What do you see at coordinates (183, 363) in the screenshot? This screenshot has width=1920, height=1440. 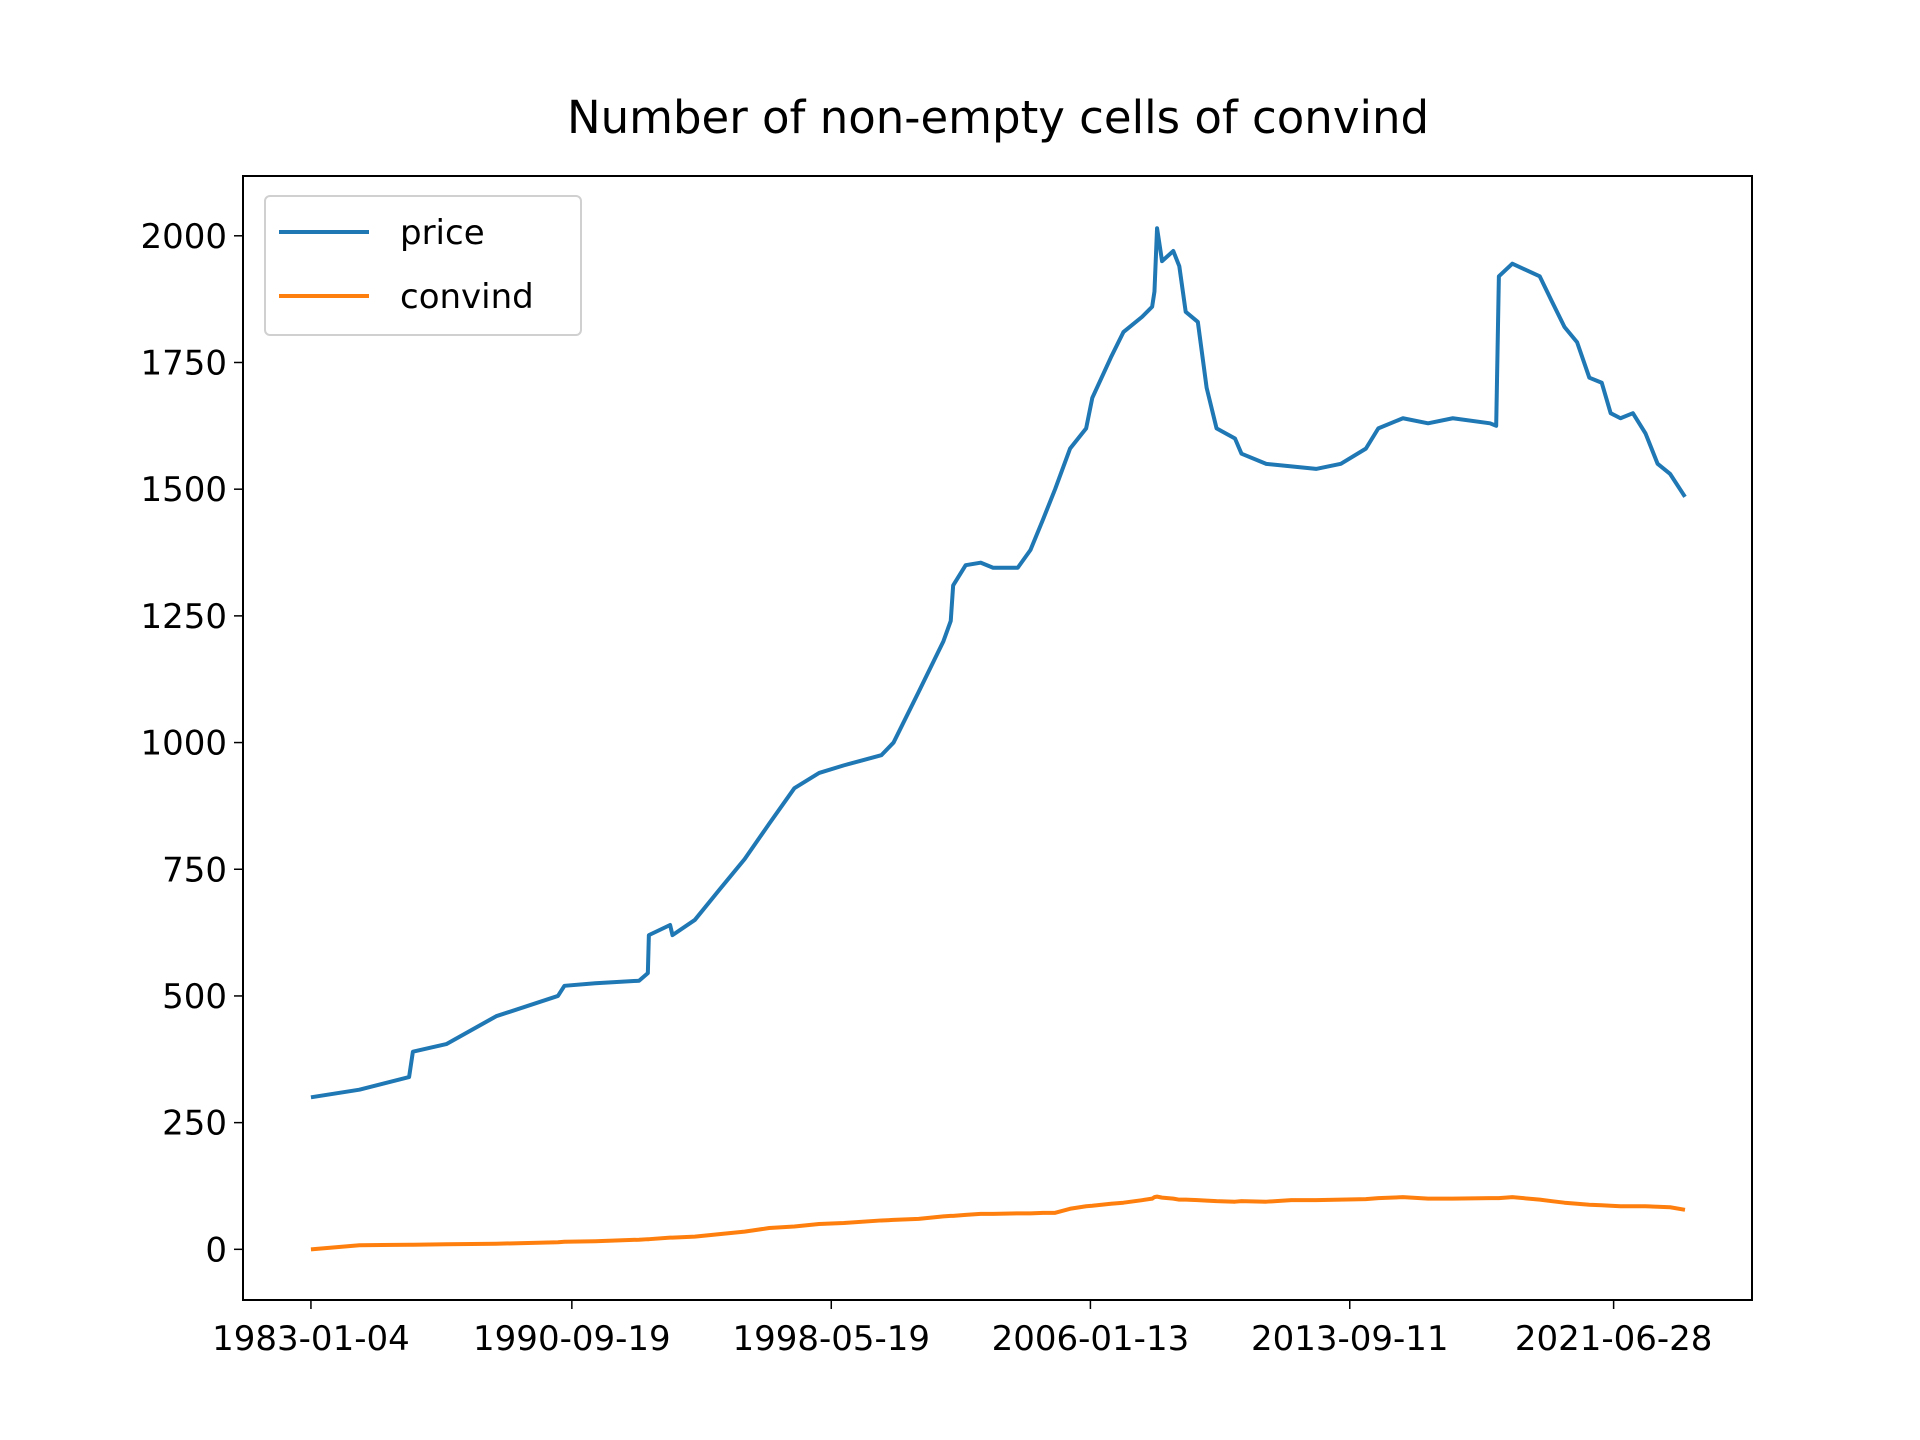 I see `y-tick-label: 1750` at bounding box center [183, 363].